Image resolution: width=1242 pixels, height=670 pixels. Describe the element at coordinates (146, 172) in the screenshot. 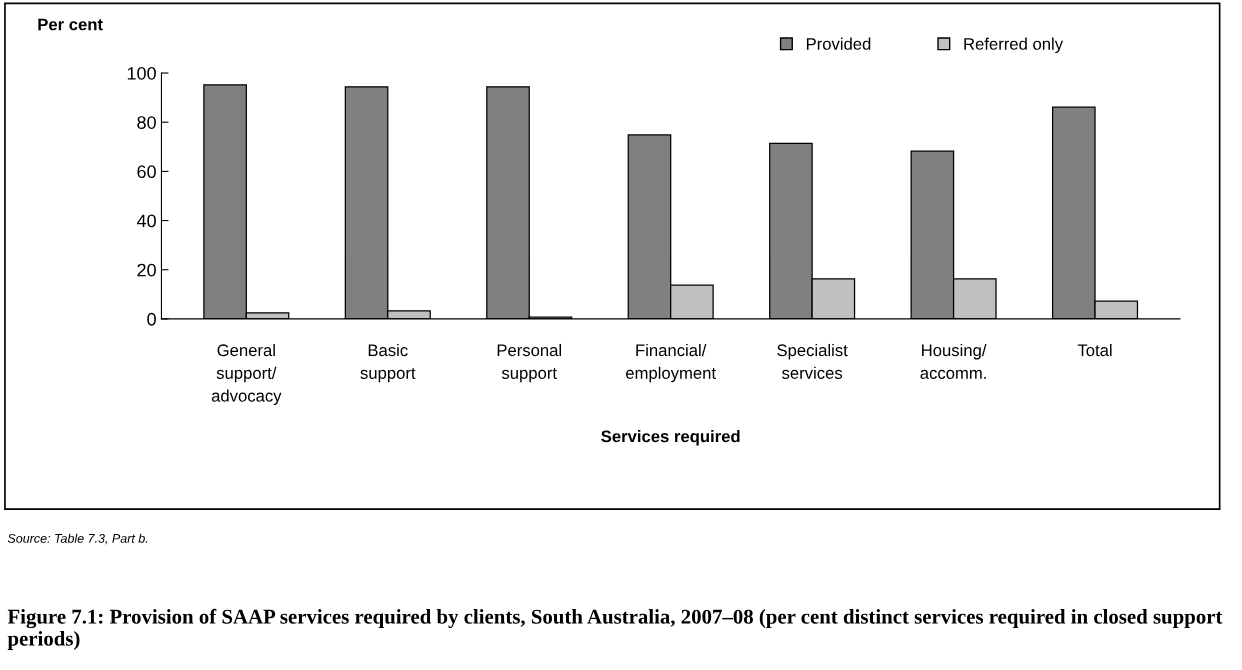

I see `y-tick-label: 60` at that location.